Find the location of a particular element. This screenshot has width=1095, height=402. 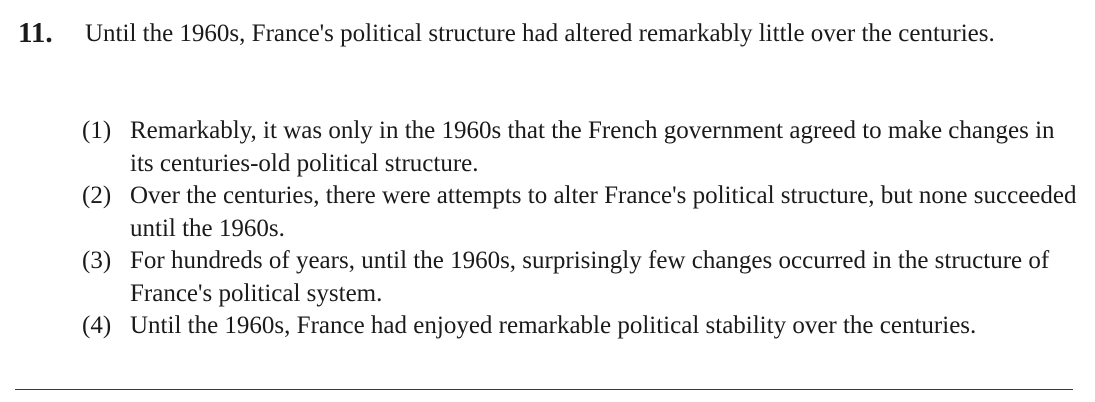

question-number: 11. is located at coordinates (35, 33).